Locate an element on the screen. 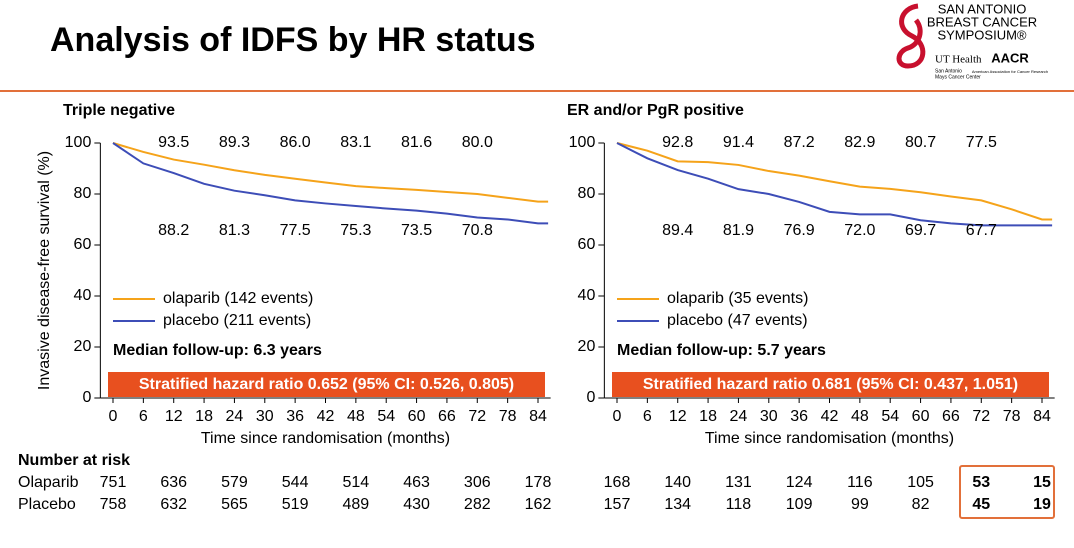  logo-ut: UT Health is located at coordinates (958, 60).